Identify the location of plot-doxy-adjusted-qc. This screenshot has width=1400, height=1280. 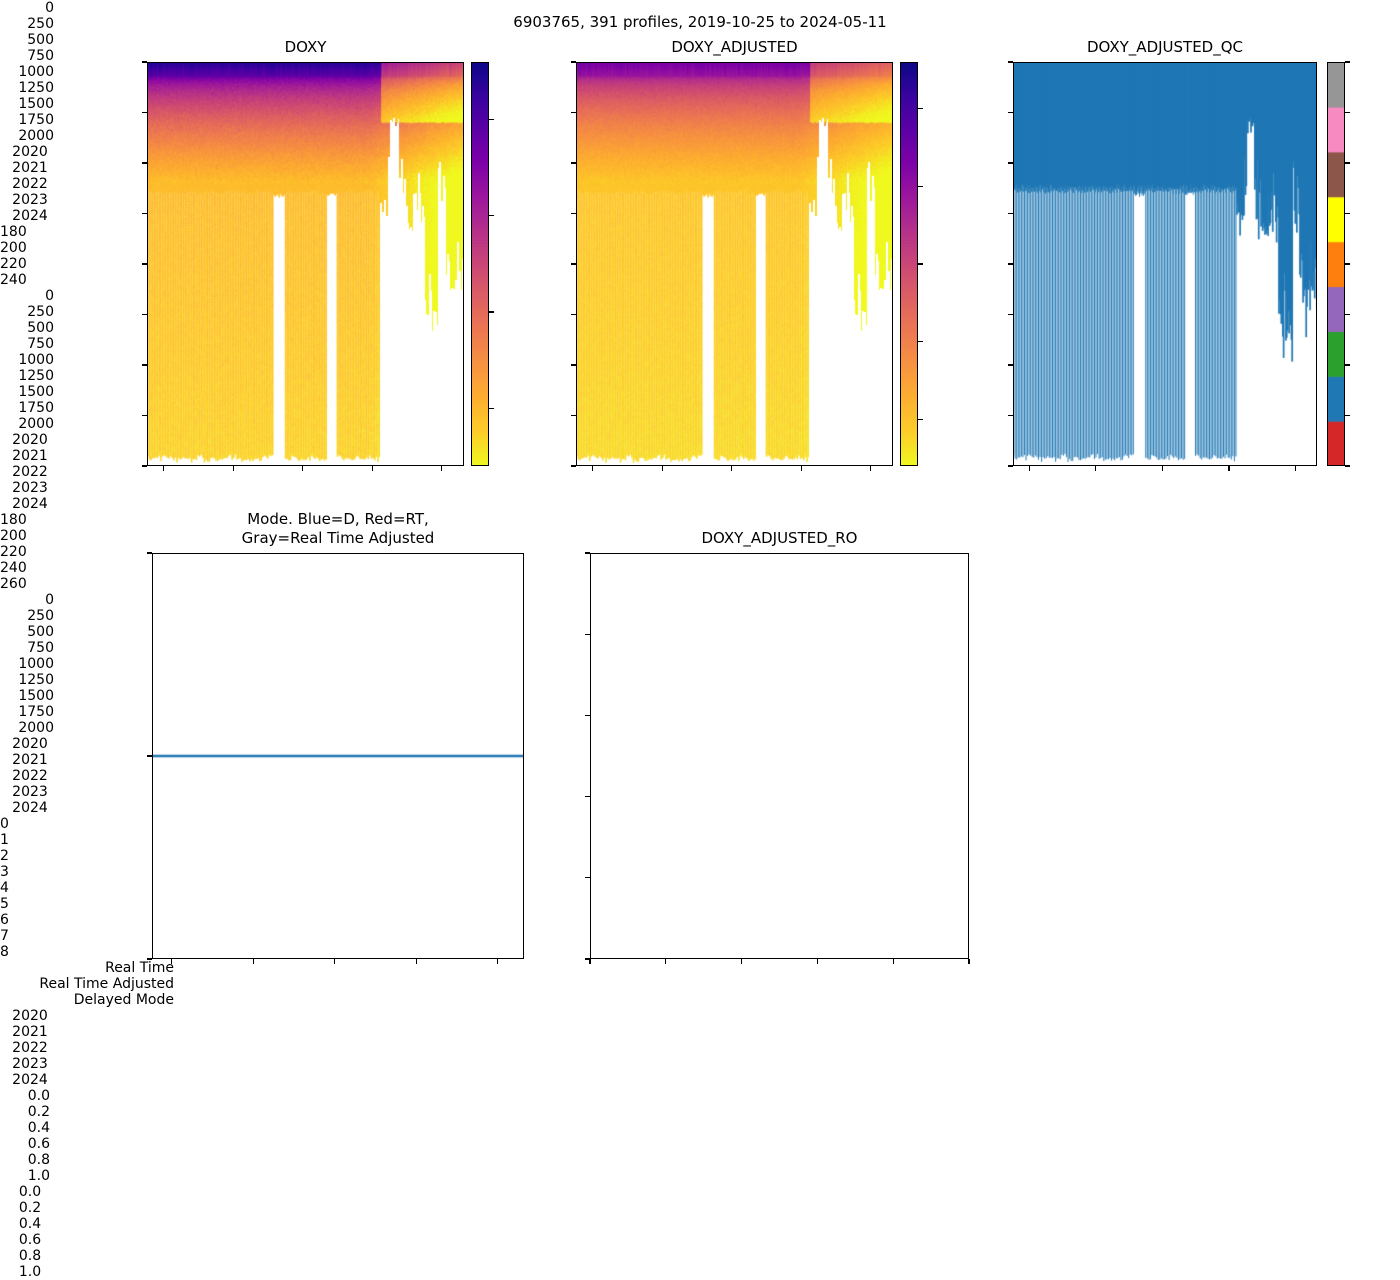
(1165, 264).